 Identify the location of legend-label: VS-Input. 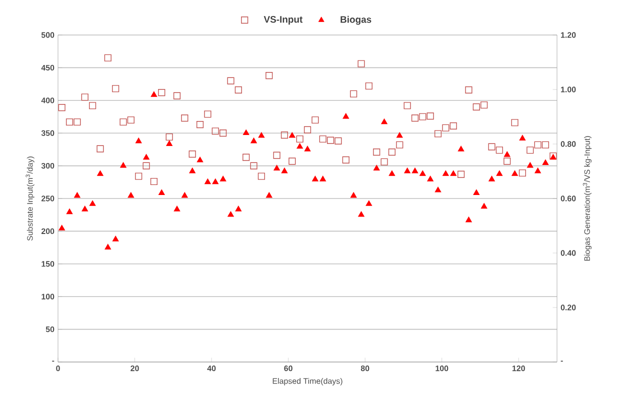
(283, 20).